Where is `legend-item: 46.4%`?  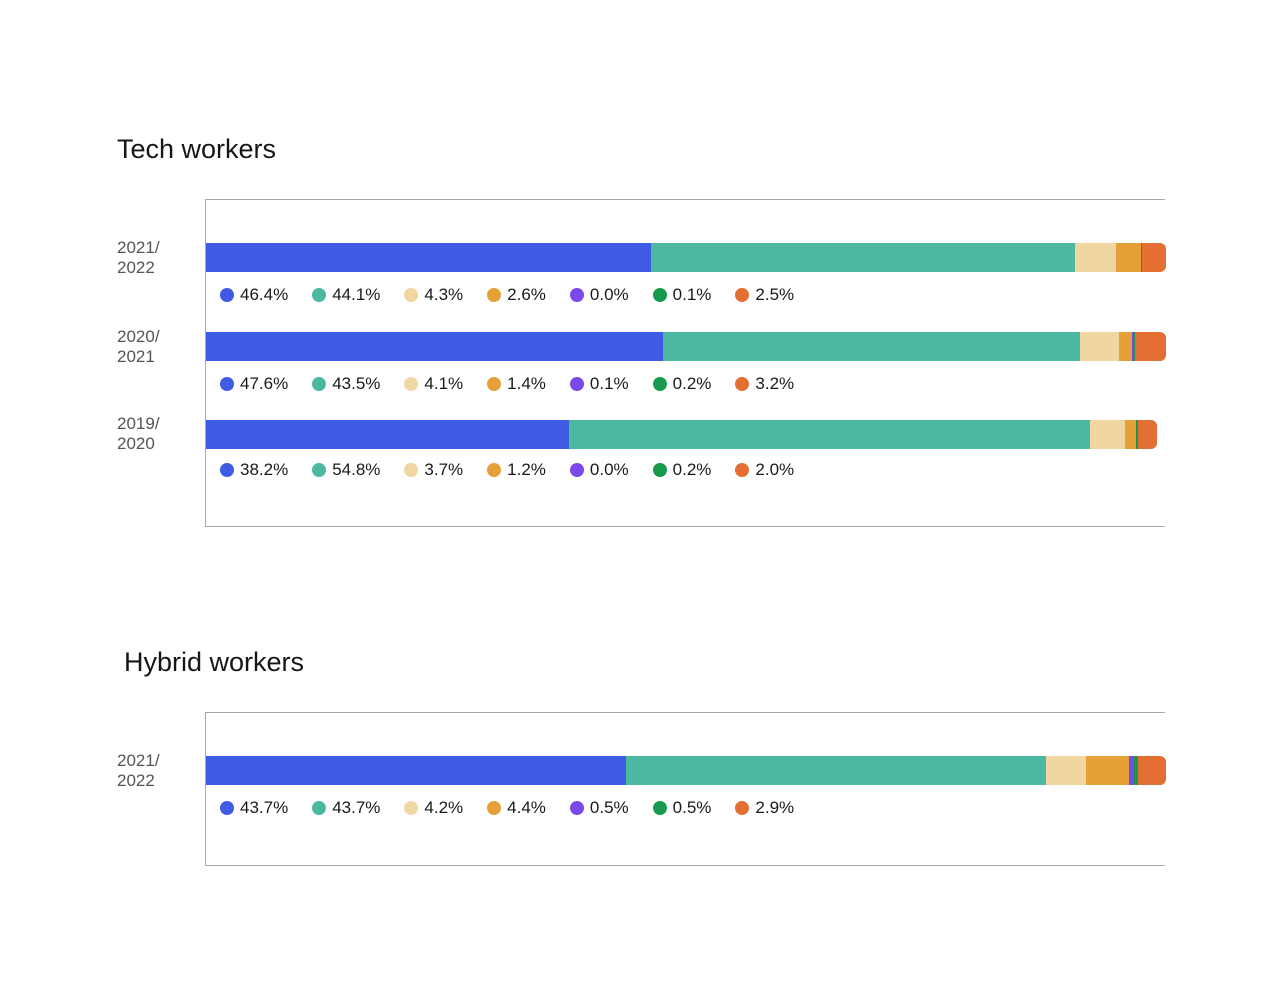
legend-item: 46.4% is located at coordinates (254, 295).